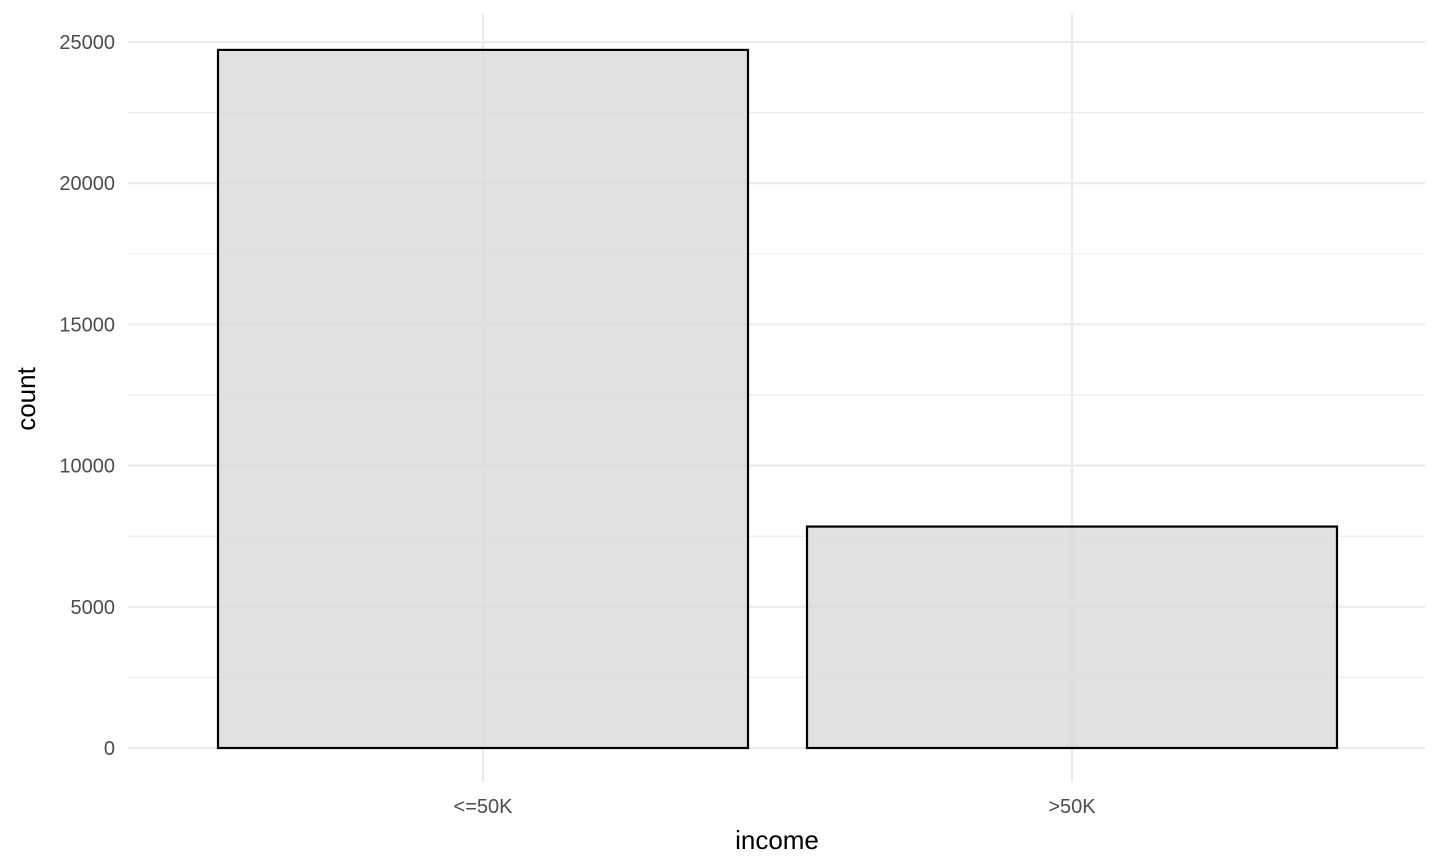 The width and height of the screenshot is (1440, 864). I want to click on y-tick-label: 10000, so click(87, 467).